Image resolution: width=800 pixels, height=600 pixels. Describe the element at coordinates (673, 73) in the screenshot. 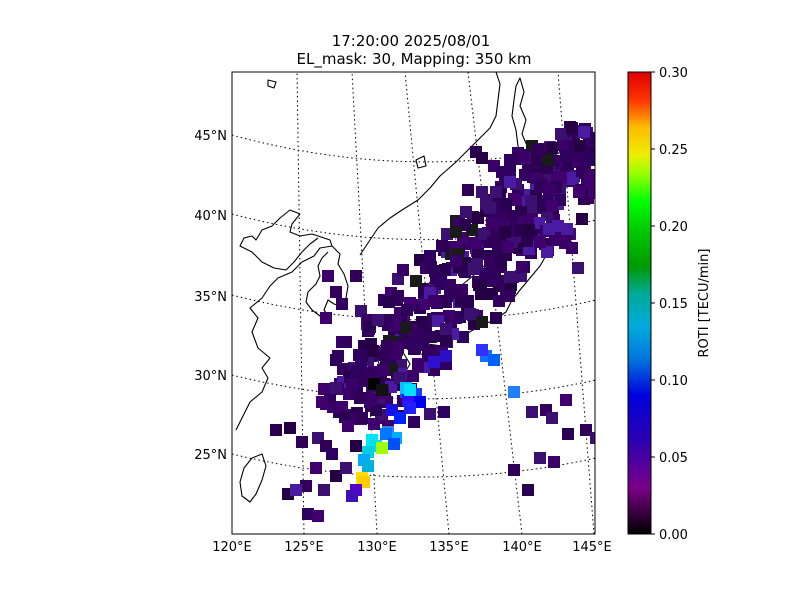

I see `colorbar-tick-label: 0.30` at that location.